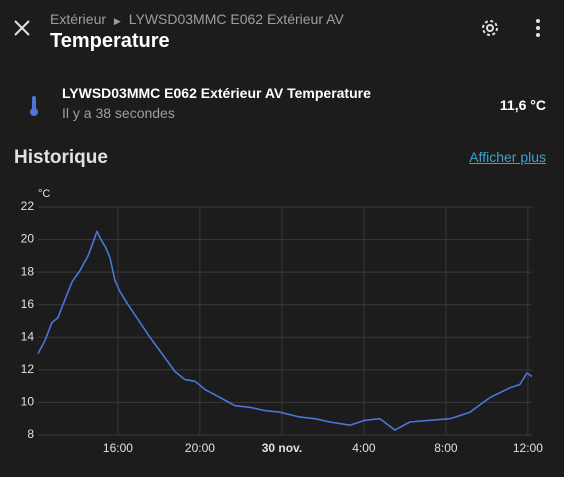 The height and width of the screenshot is (477, 564). What do you see at coordinates (528, 448) in the screenshot?
I see `x-tick-label: 12:00` at bounding box center [528, 448].